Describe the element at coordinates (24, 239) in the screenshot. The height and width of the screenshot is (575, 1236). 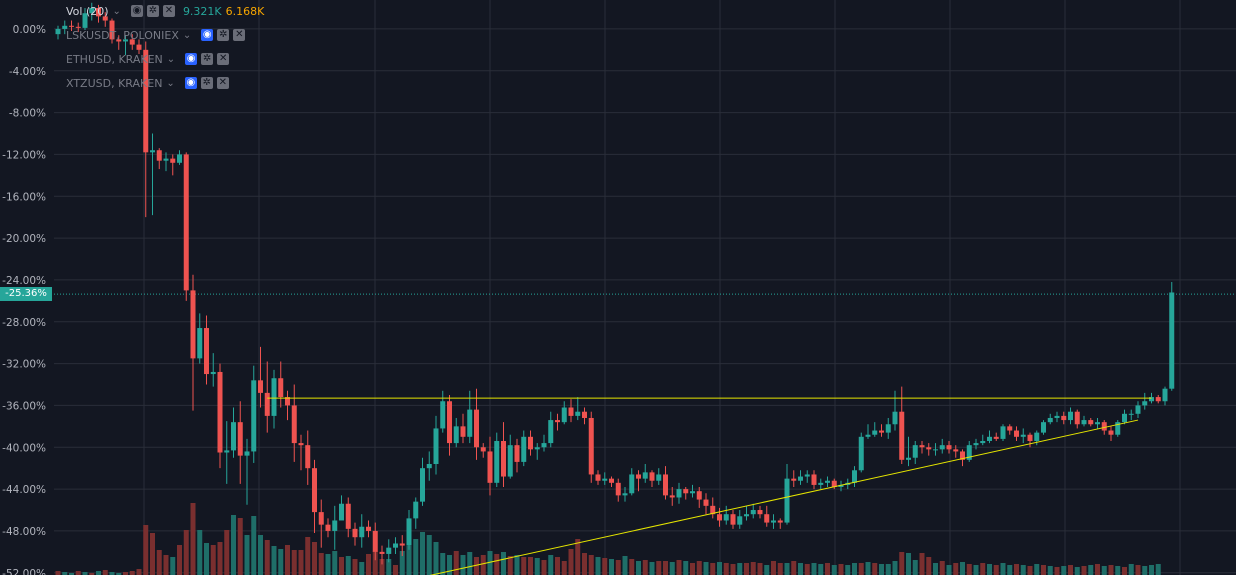
I see `y-tick-label: -20.00%` at that location.